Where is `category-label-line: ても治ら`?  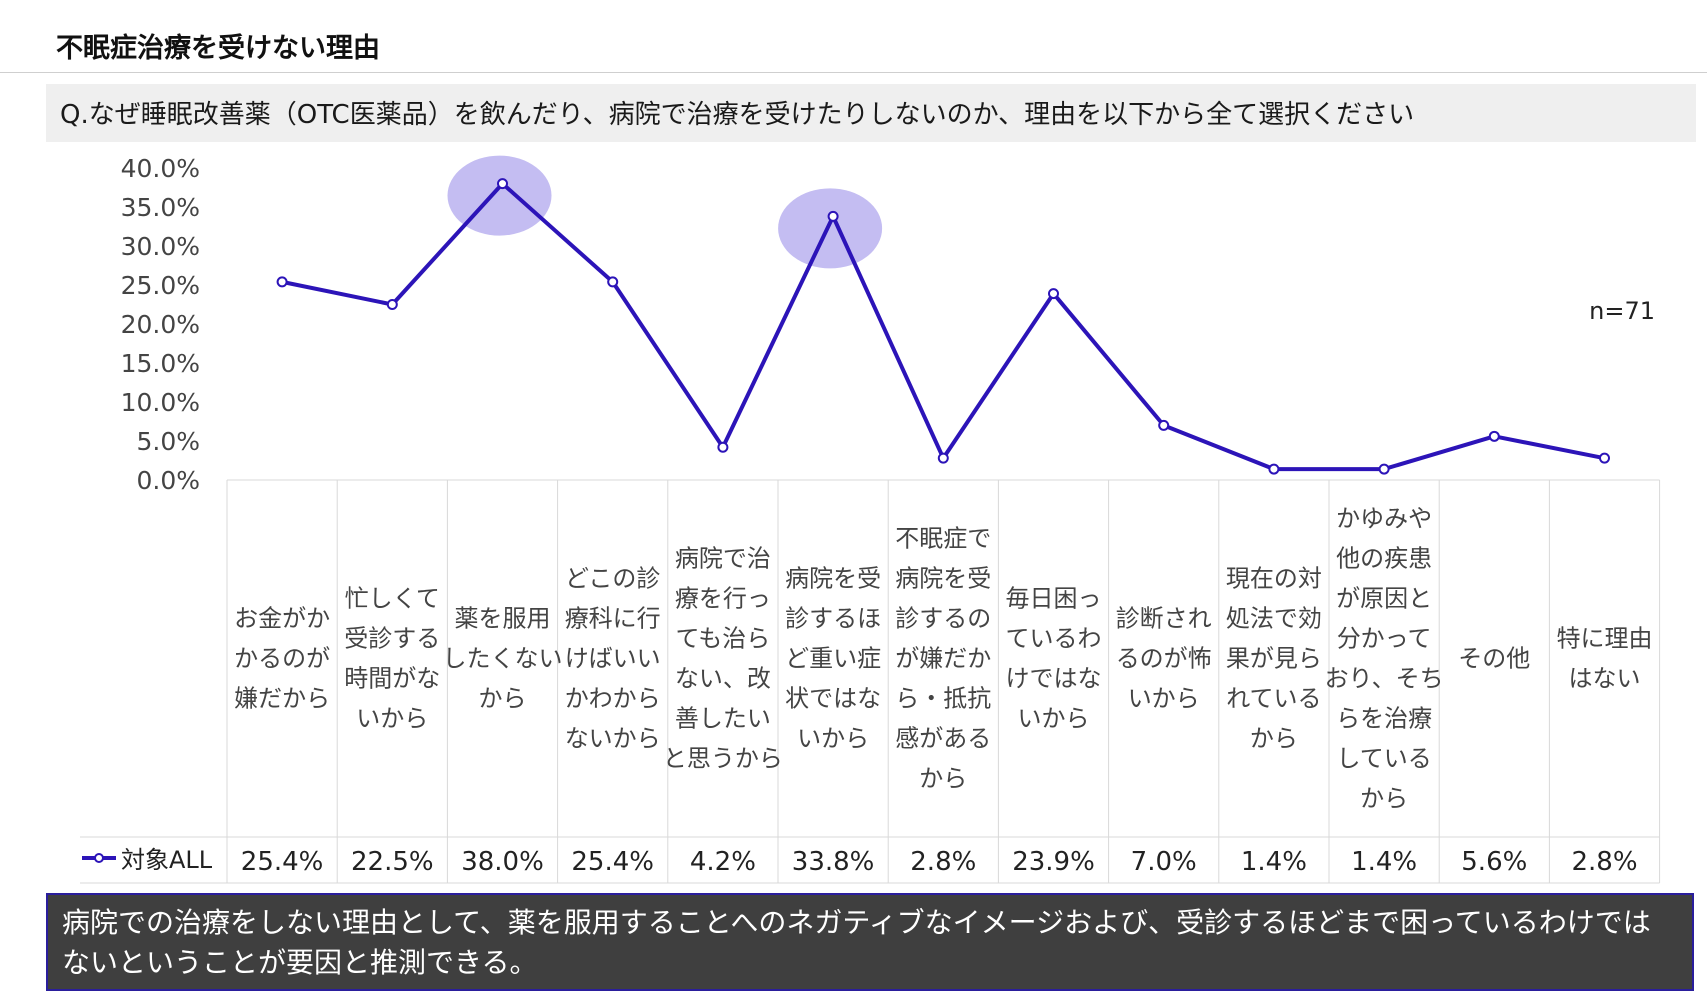 category-label-line: ても治ら is located at coordinates (722, 639).